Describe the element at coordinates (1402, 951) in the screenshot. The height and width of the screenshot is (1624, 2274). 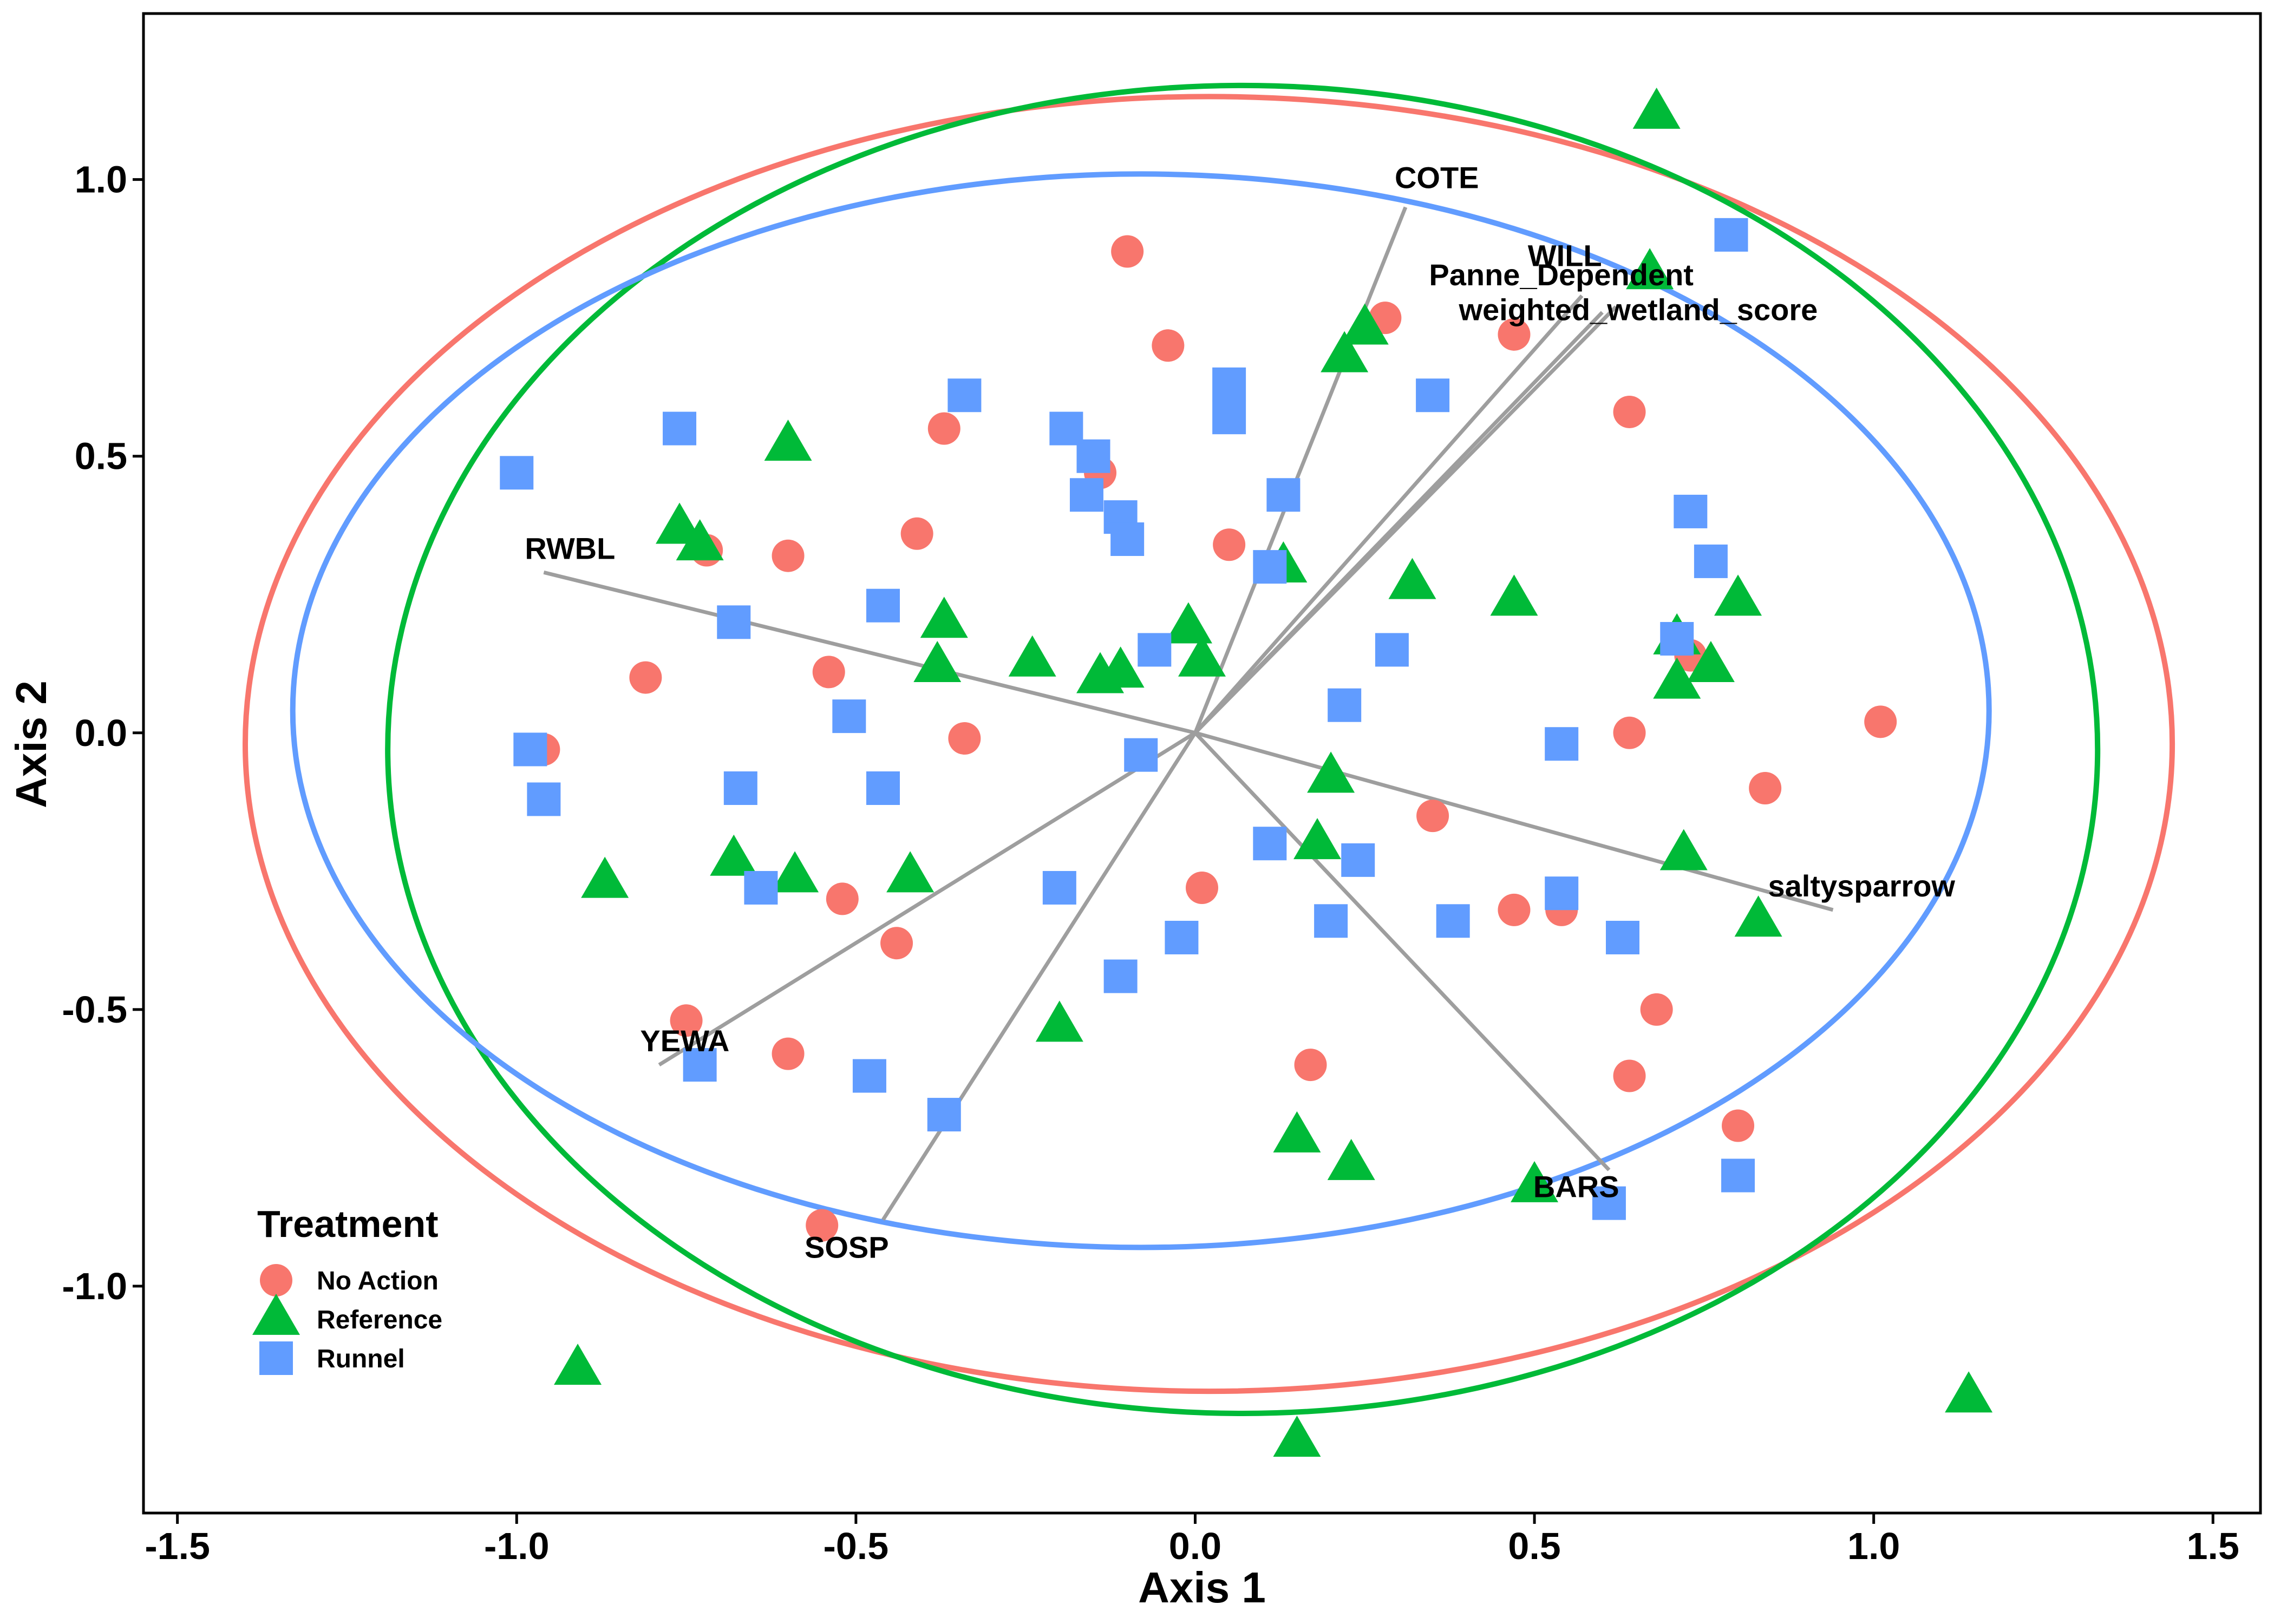
I see `vector-bars` at that location.